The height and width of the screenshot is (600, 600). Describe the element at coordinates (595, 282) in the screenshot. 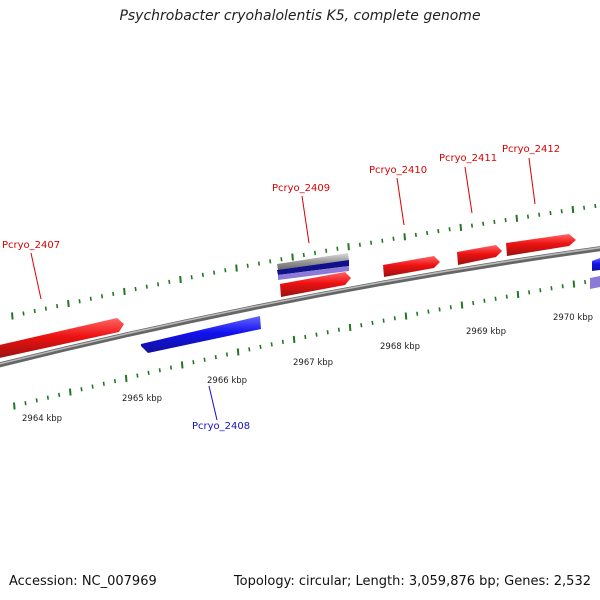

I see `partial-feature` at that location.